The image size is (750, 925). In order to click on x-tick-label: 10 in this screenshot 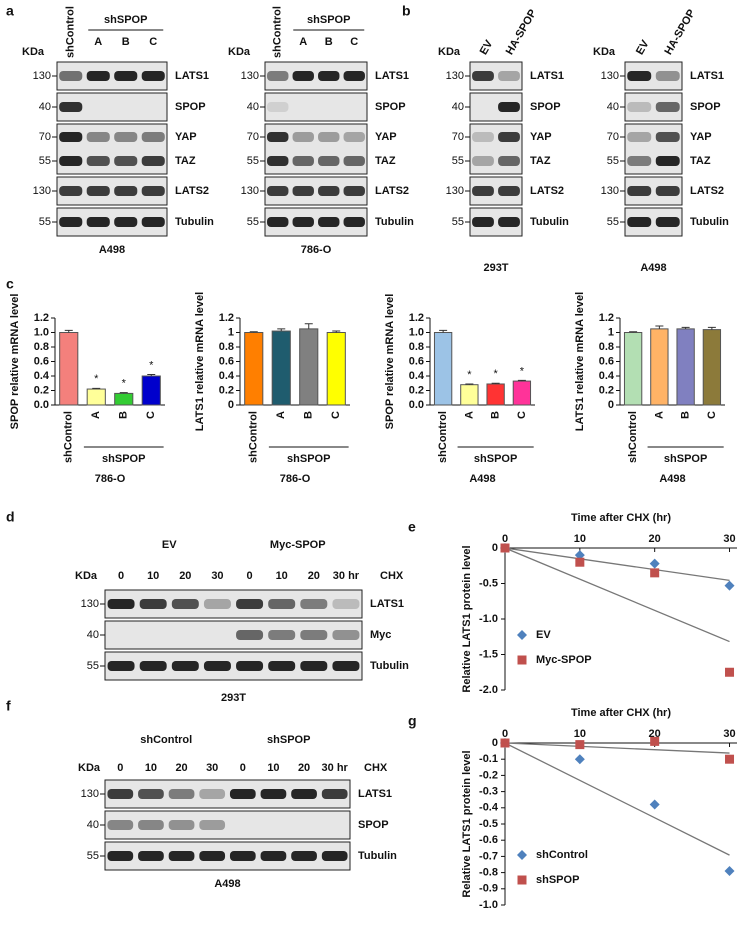, I will do `click(580, 539)`.